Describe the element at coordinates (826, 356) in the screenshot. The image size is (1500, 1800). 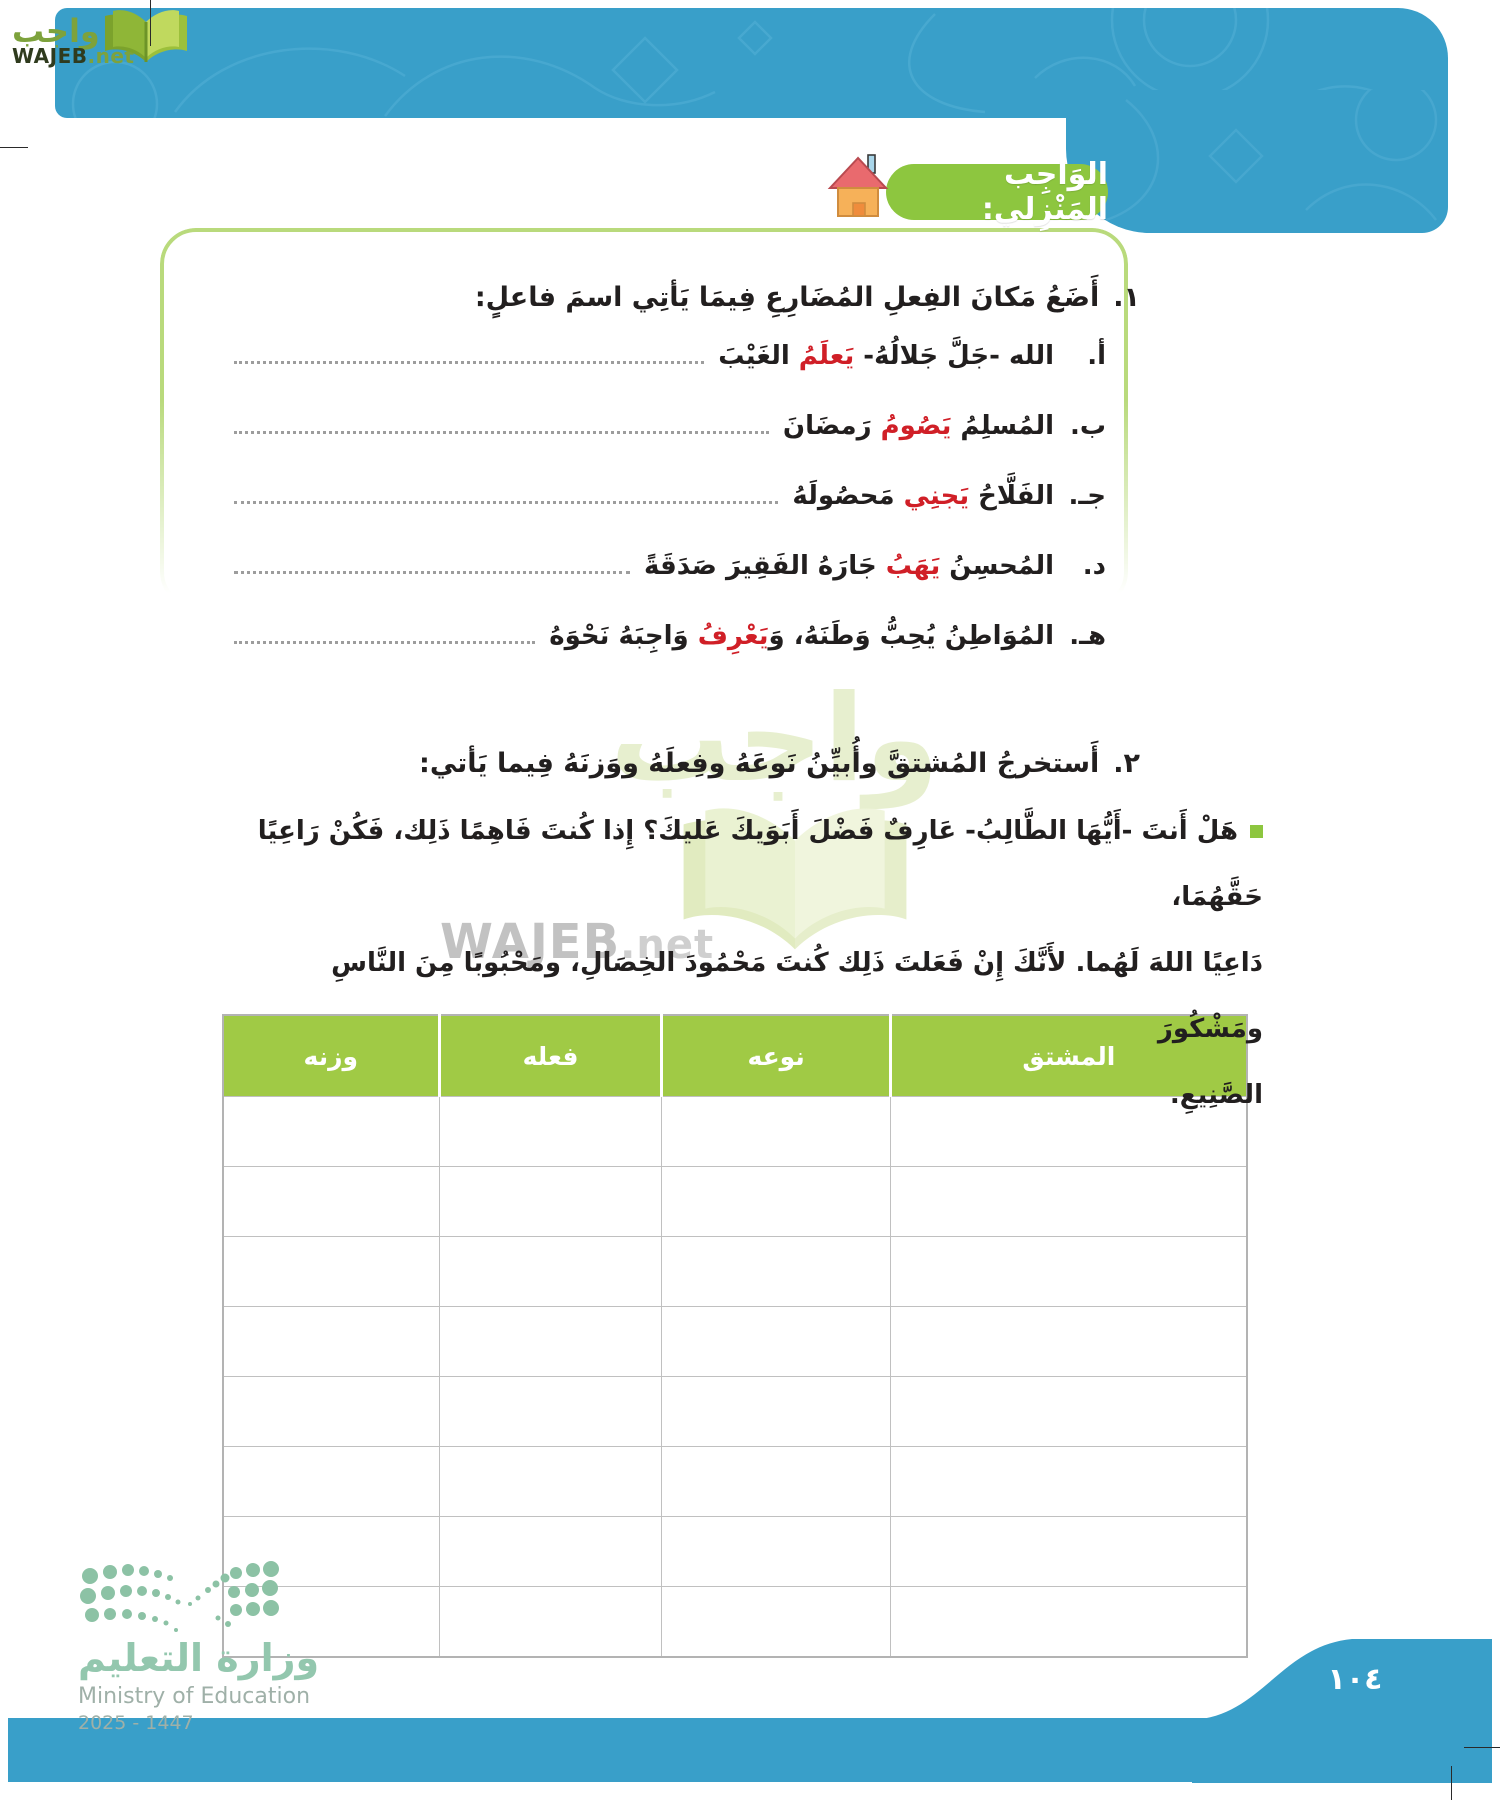
I see `highlighted-verb: يَعلَمُ` at that location.